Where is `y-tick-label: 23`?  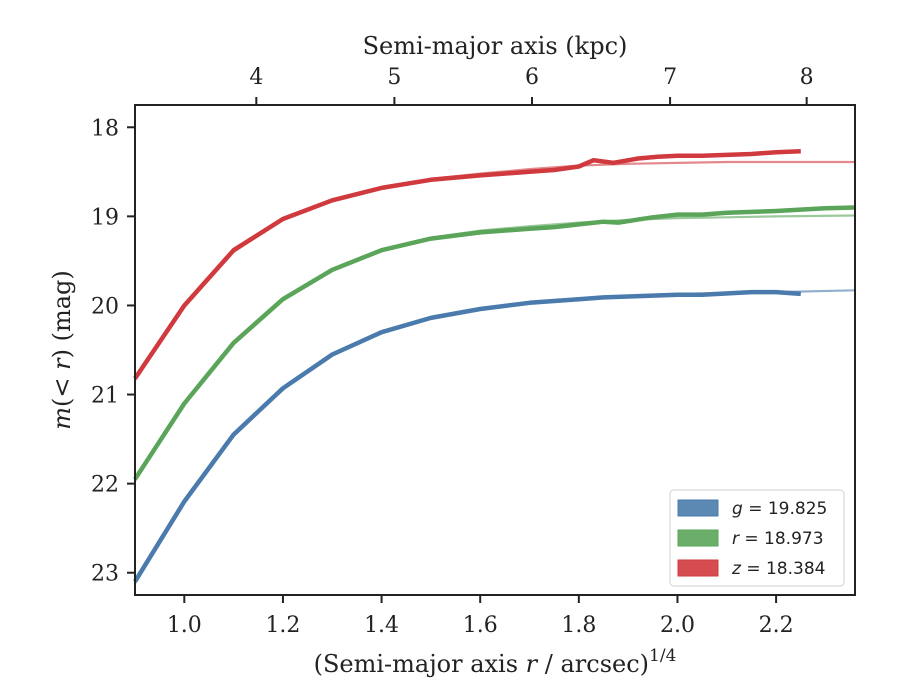
y-tick-label: 23 is located at coordinates (105, 574).